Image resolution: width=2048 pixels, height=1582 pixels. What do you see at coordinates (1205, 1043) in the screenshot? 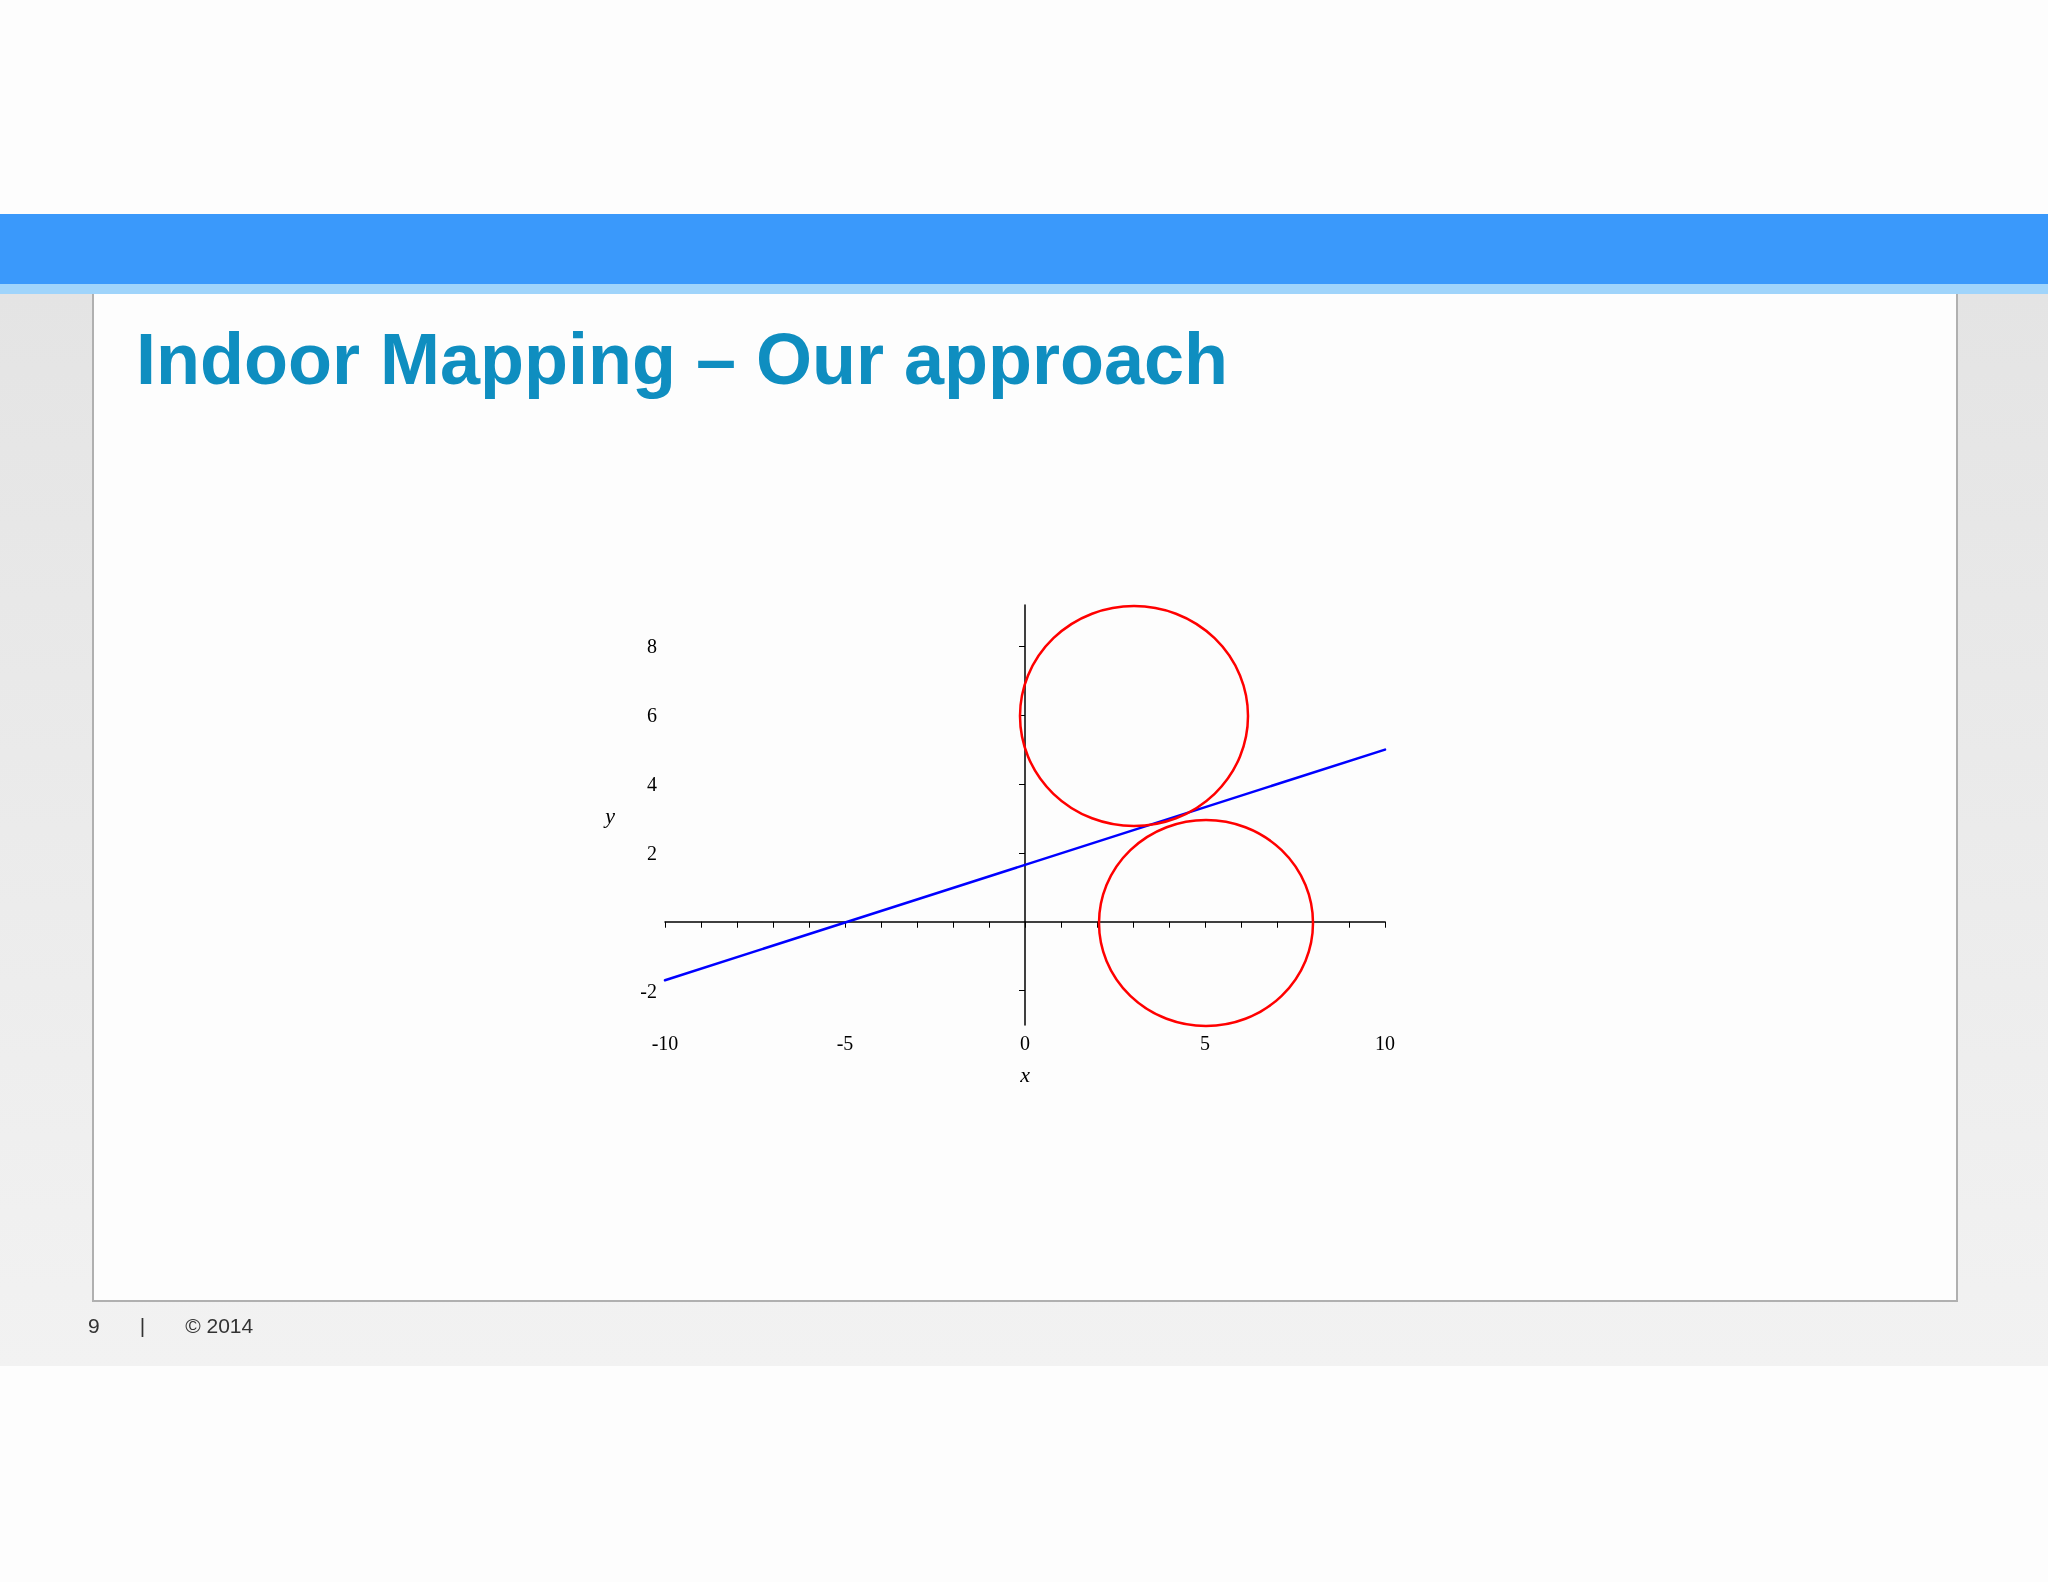
I see `x-tick-label: 5` at bounding box center [1205, 1043].